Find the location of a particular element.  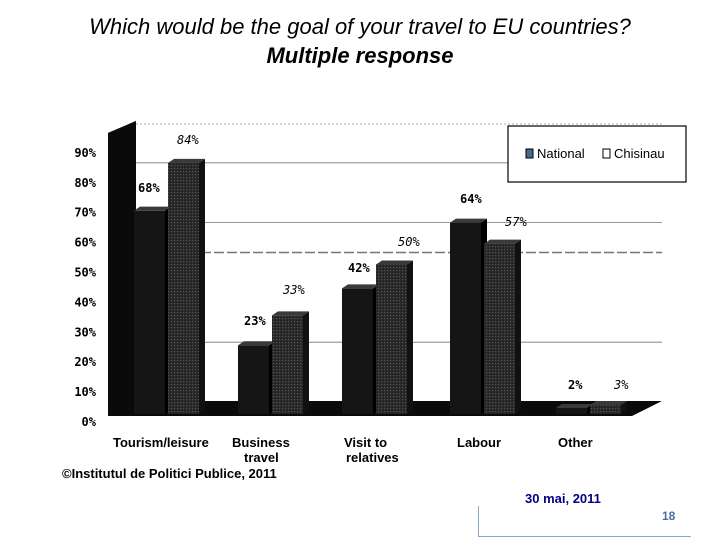

y-tick-label: 50% is located at coordinates (85, 273).